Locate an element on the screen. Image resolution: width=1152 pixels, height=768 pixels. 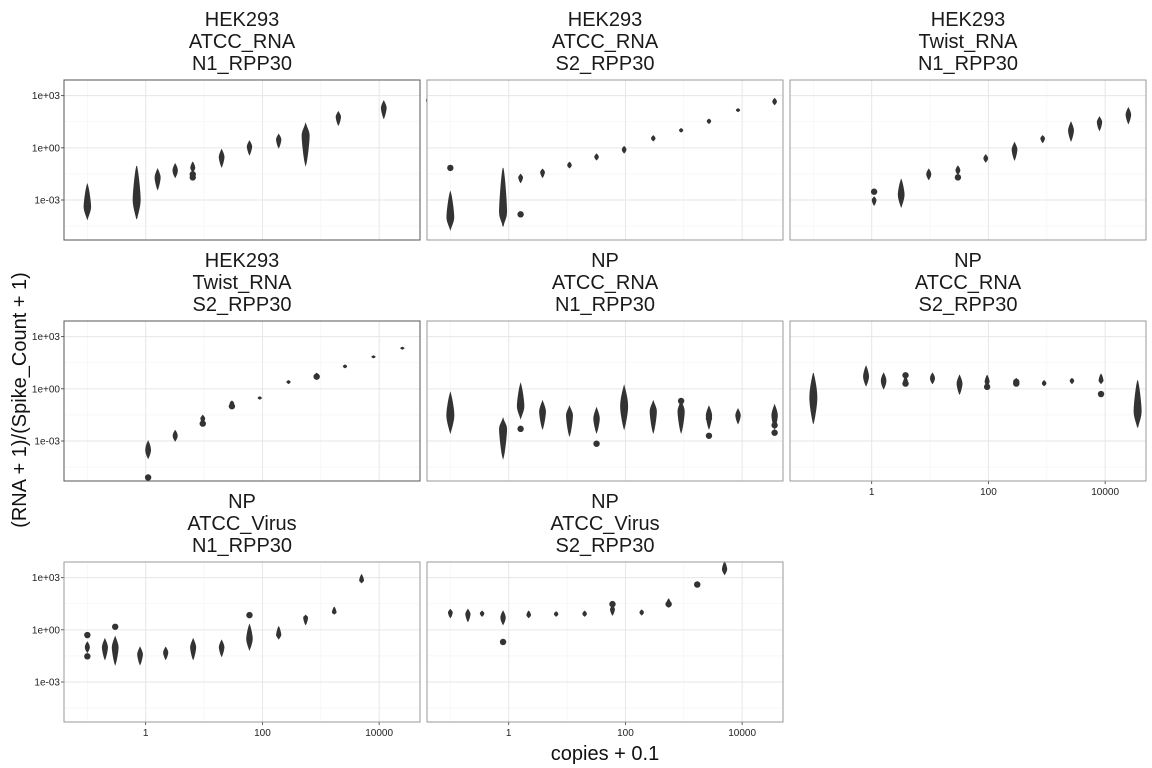
y-axis-title: (RNA + 1)/(Spike_Count + 1) is located at coordinates (20, 400).